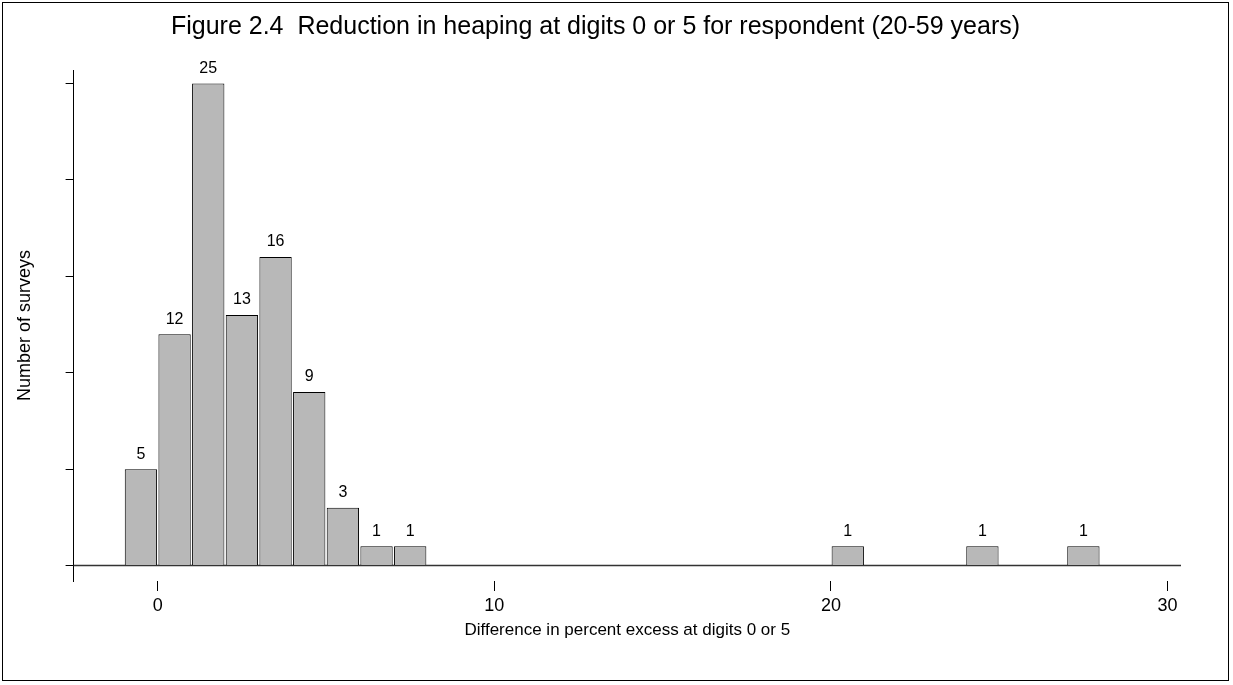  Describe the element at coordinates (141, 453) in the screenshot. I see `data-label: 5` at that location.